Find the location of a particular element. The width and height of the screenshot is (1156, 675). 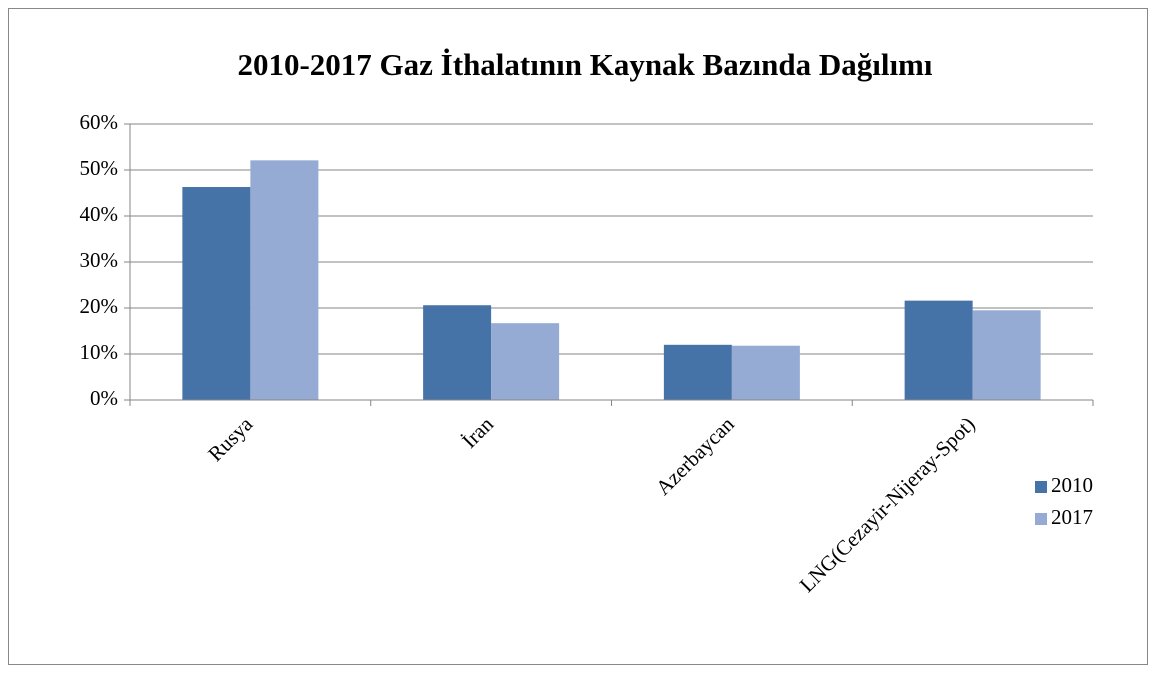

y-tick-label: 40% is located at coordinates (99, 214).